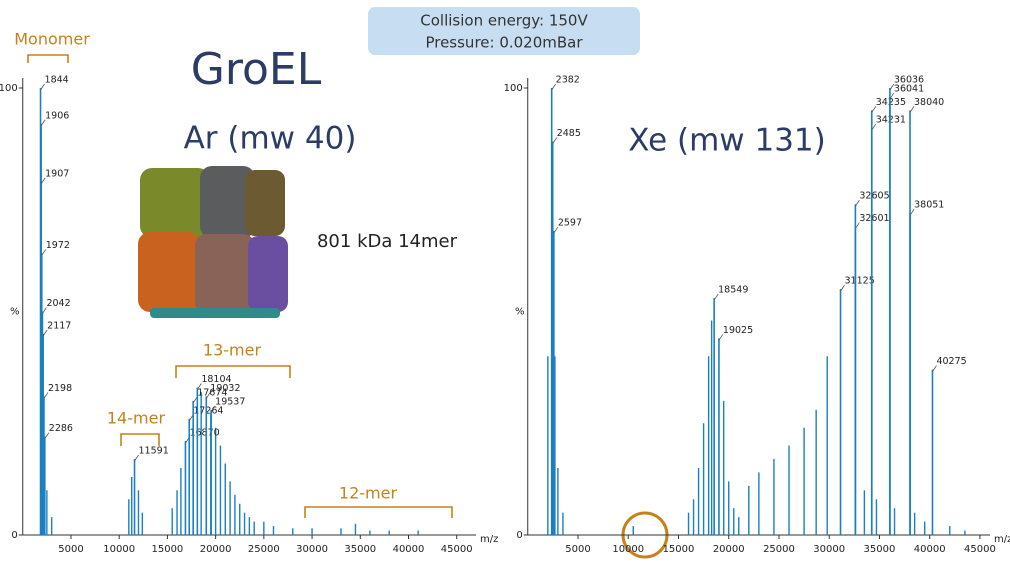 This screenshot has width=1010, height=568. What do you see at coordinates (61, 428) in the screenshot?
I see `peak-label: 2286` at bounding box center [61, 428].